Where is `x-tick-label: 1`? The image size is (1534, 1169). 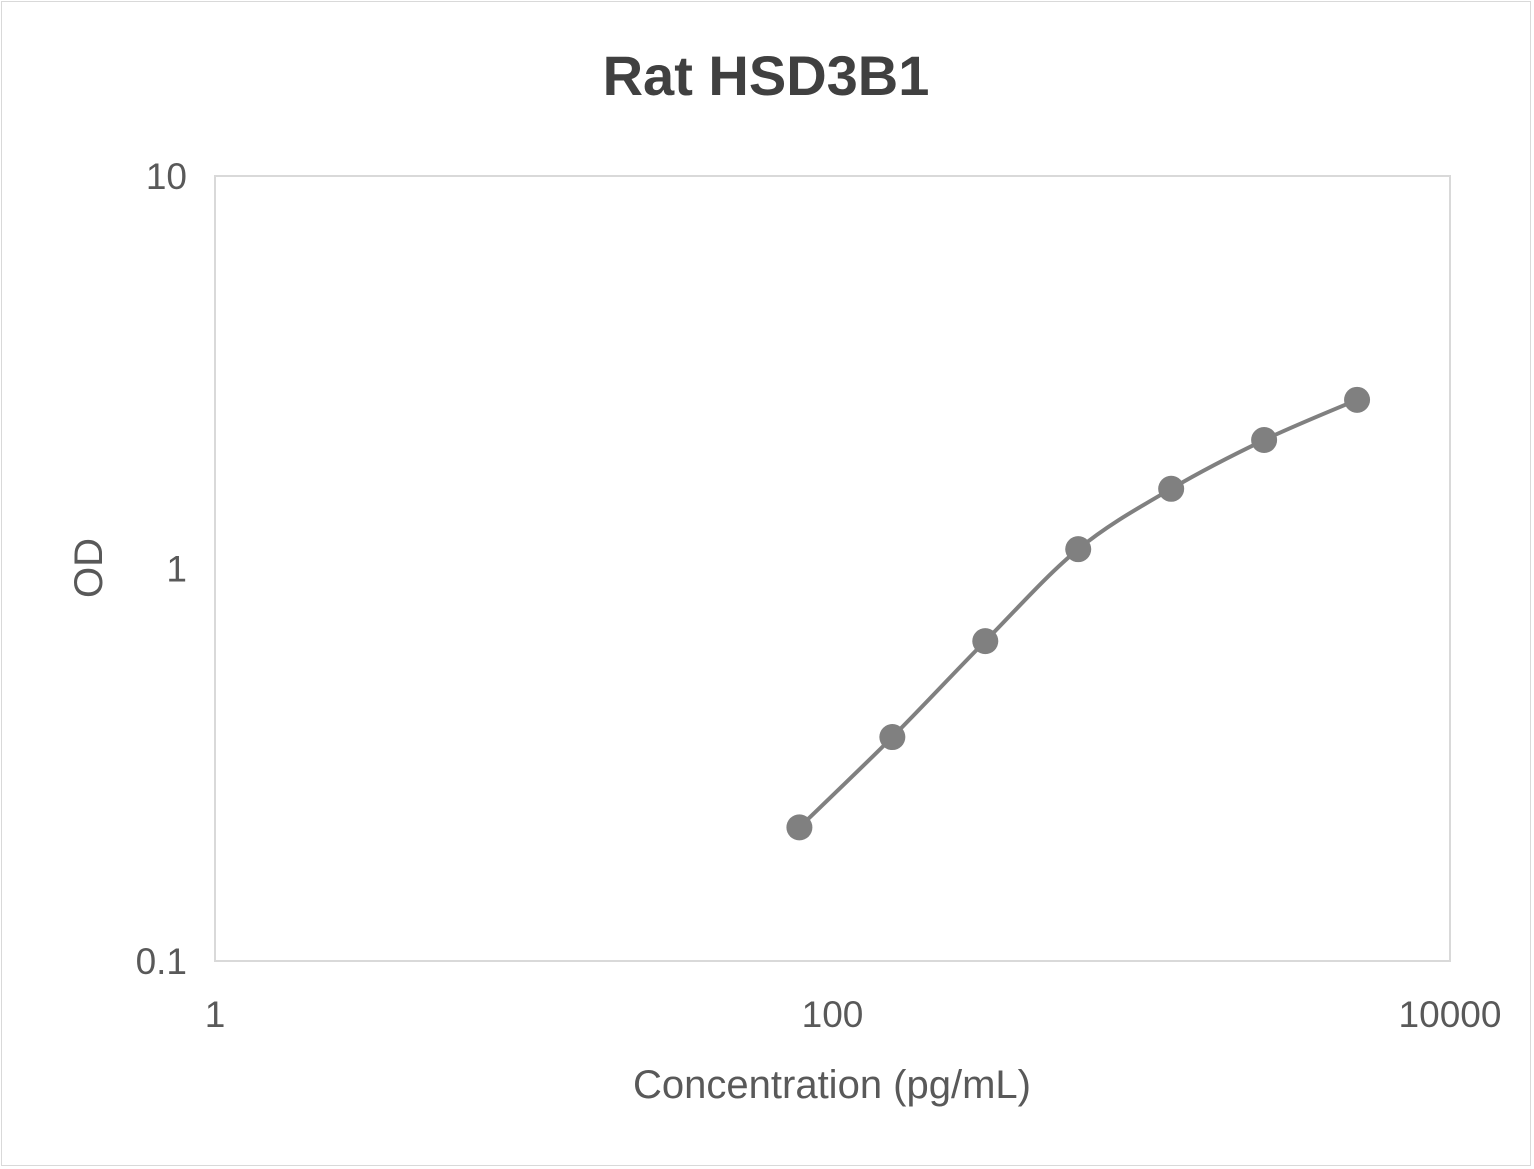
x-tick-label: 1 is located at coordinates (215, 1014).